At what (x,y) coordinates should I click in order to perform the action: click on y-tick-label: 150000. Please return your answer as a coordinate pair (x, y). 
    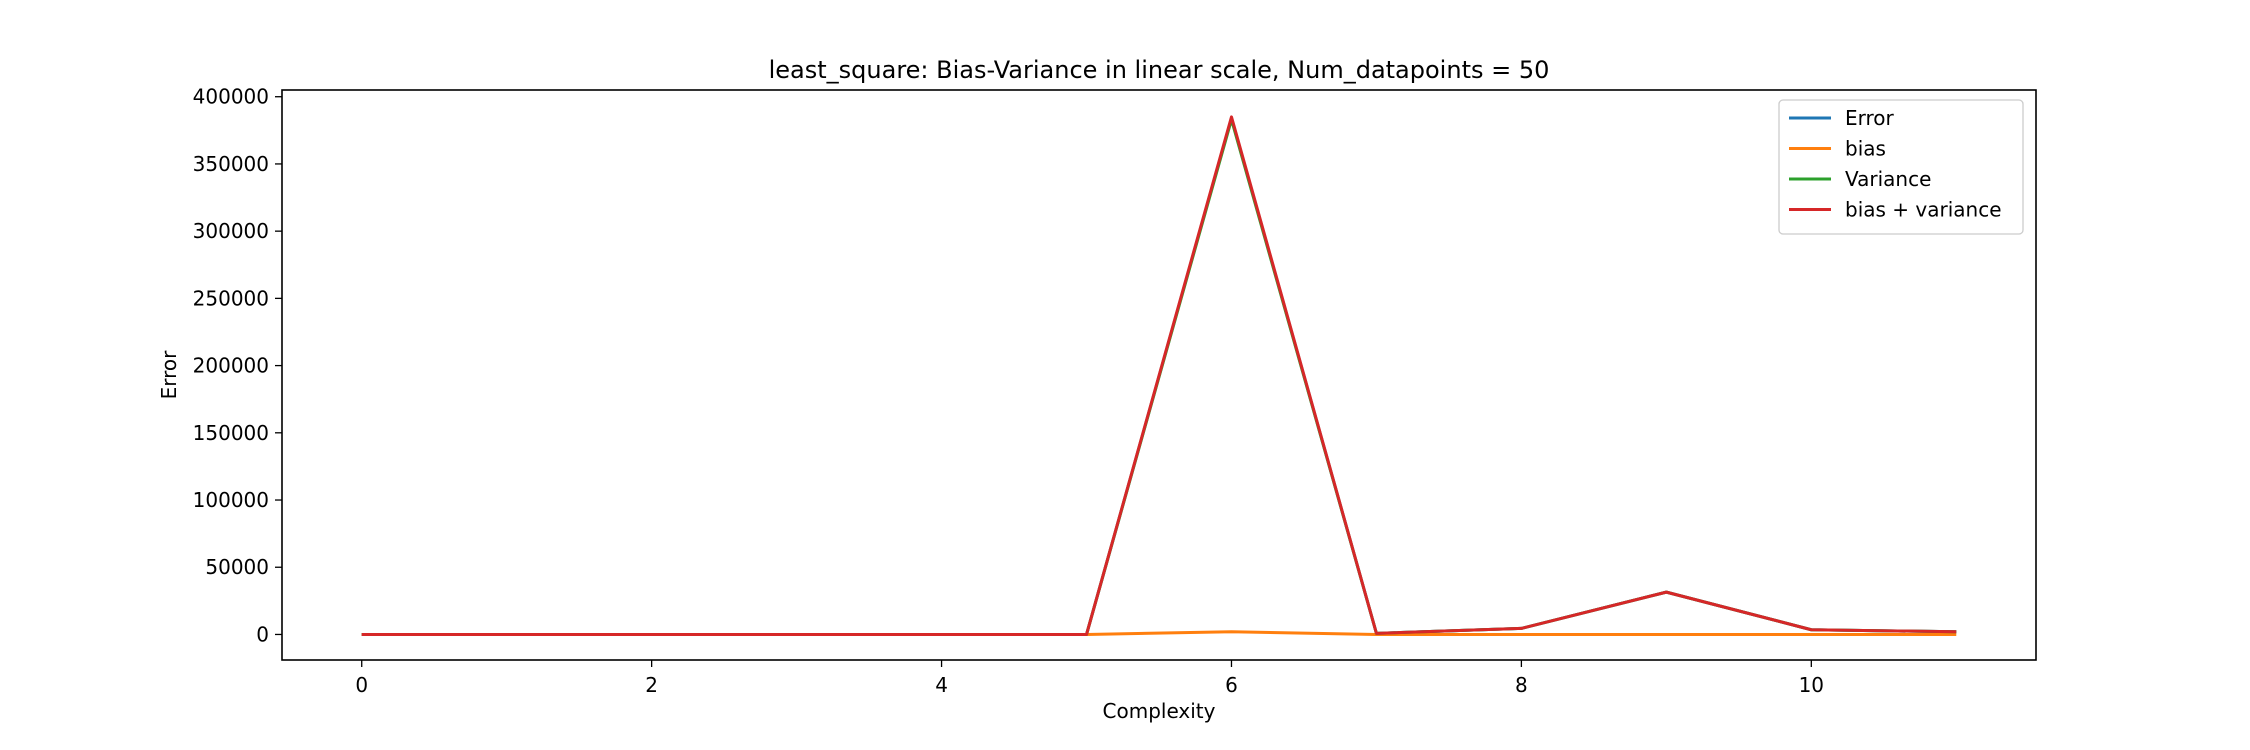
    Looking at the image, I should click on (231, 433).